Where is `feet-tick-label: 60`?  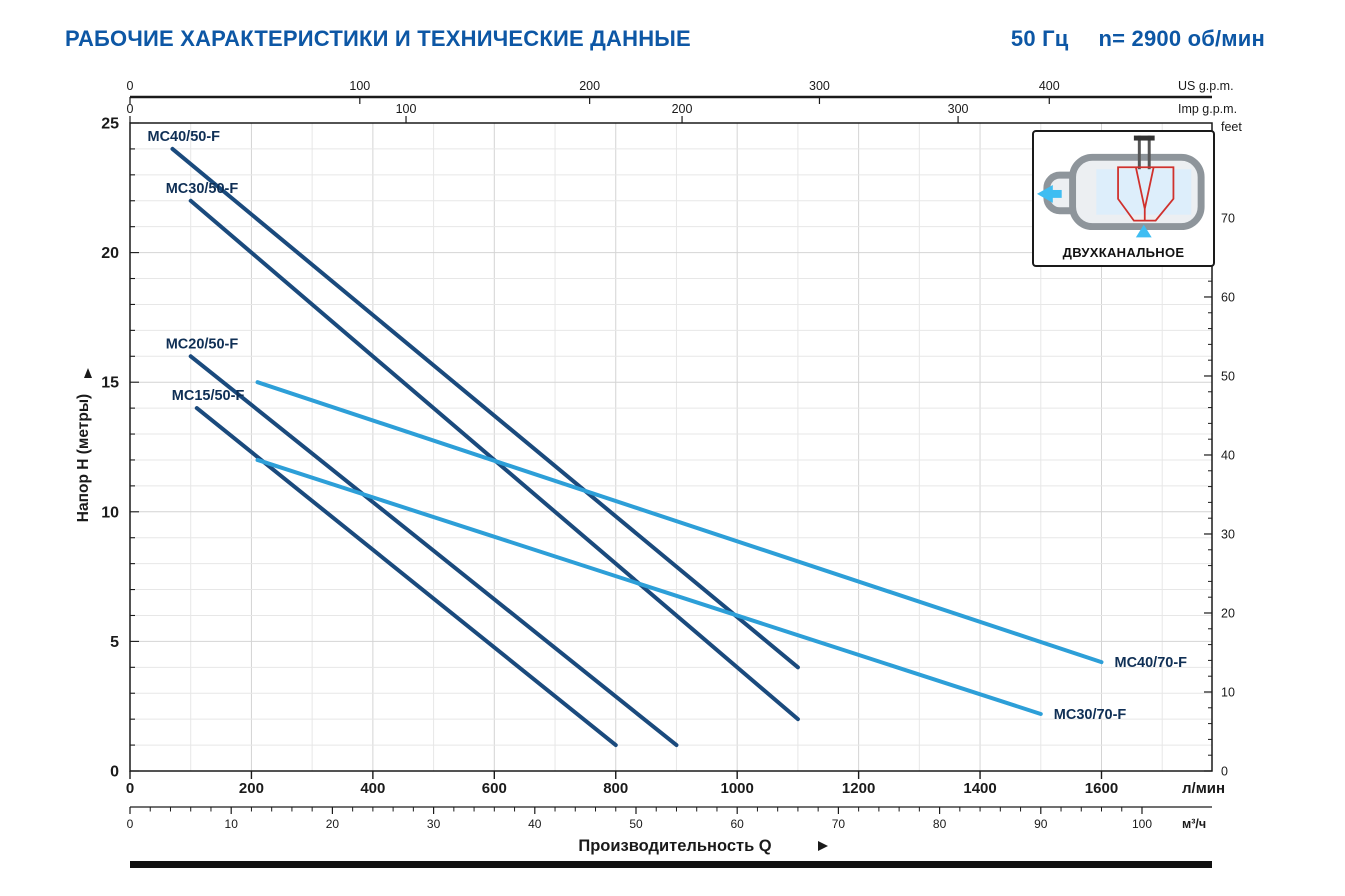
feet-tick-label: 60 is located at coordinates (1228, 297).